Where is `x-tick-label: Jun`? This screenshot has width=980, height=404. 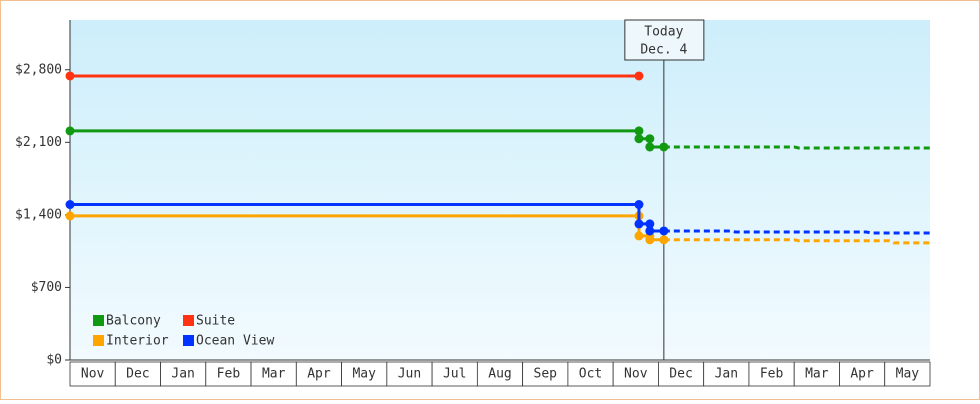 x-tick-label: Jun is located at coordinates (409, 374).